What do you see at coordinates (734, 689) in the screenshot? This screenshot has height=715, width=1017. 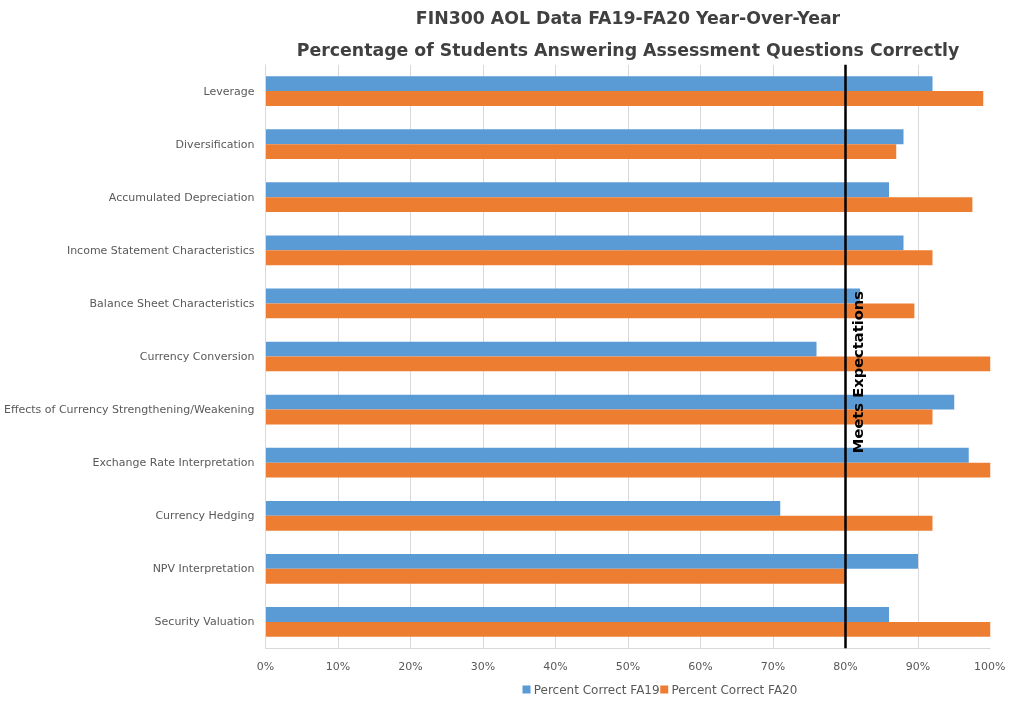 I see `legend-label: Percent Correct FA20` at bounding box center [734, 689].